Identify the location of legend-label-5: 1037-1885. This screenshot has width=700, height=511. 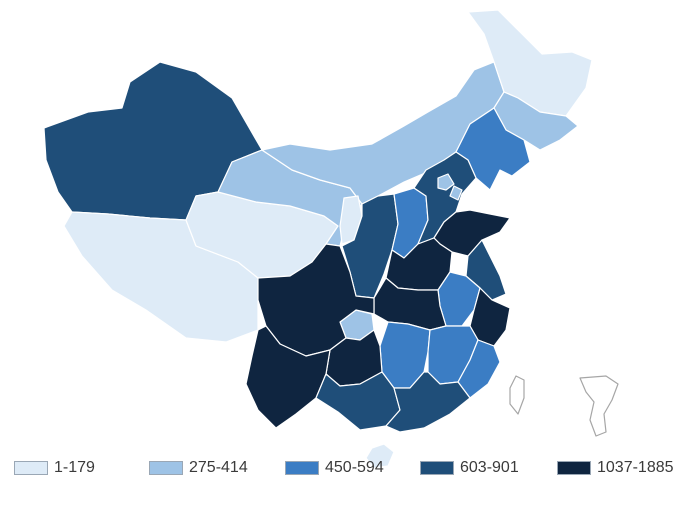
(635, 467).